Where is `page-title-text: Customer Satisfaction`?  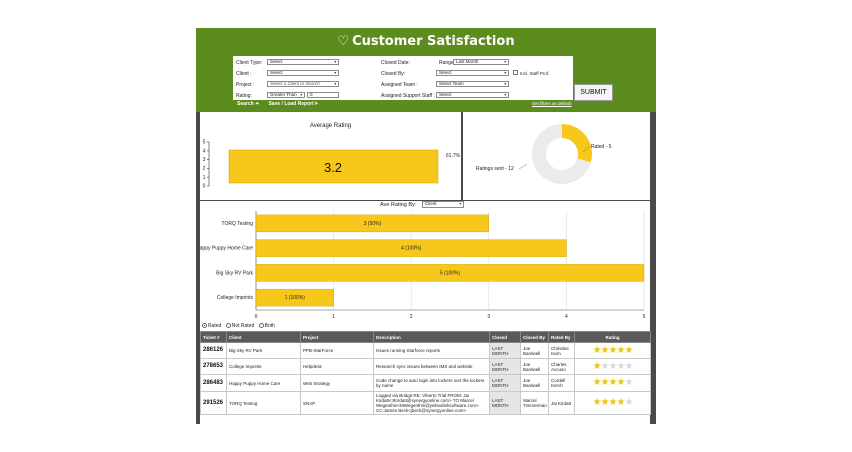
page-title-text: Customer Satisfaction is located at coordinates (433, 41).